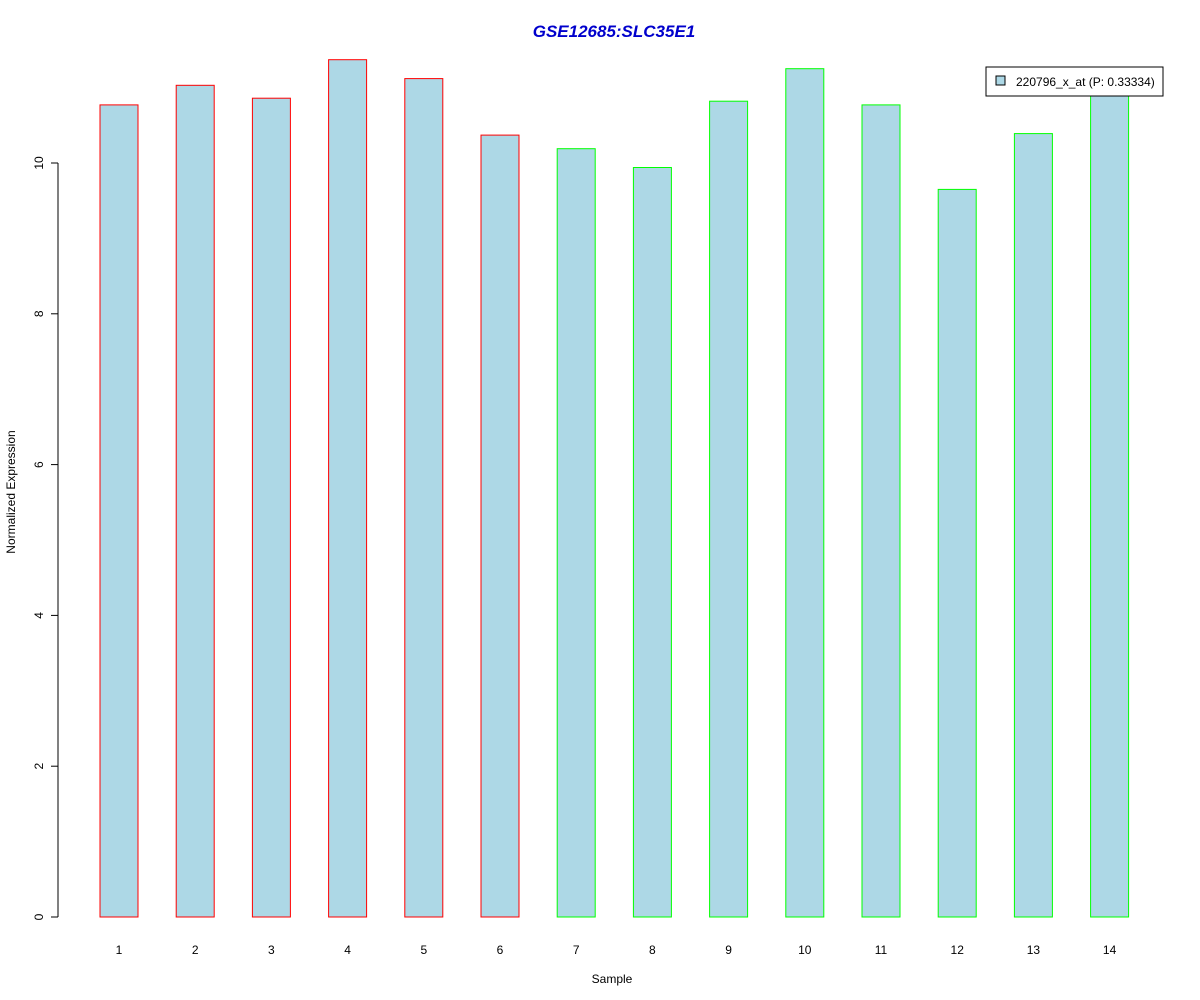  Describe the element at coordinates (500, 950) in the screenshot. I see `x-tick-label: 6` at that location.